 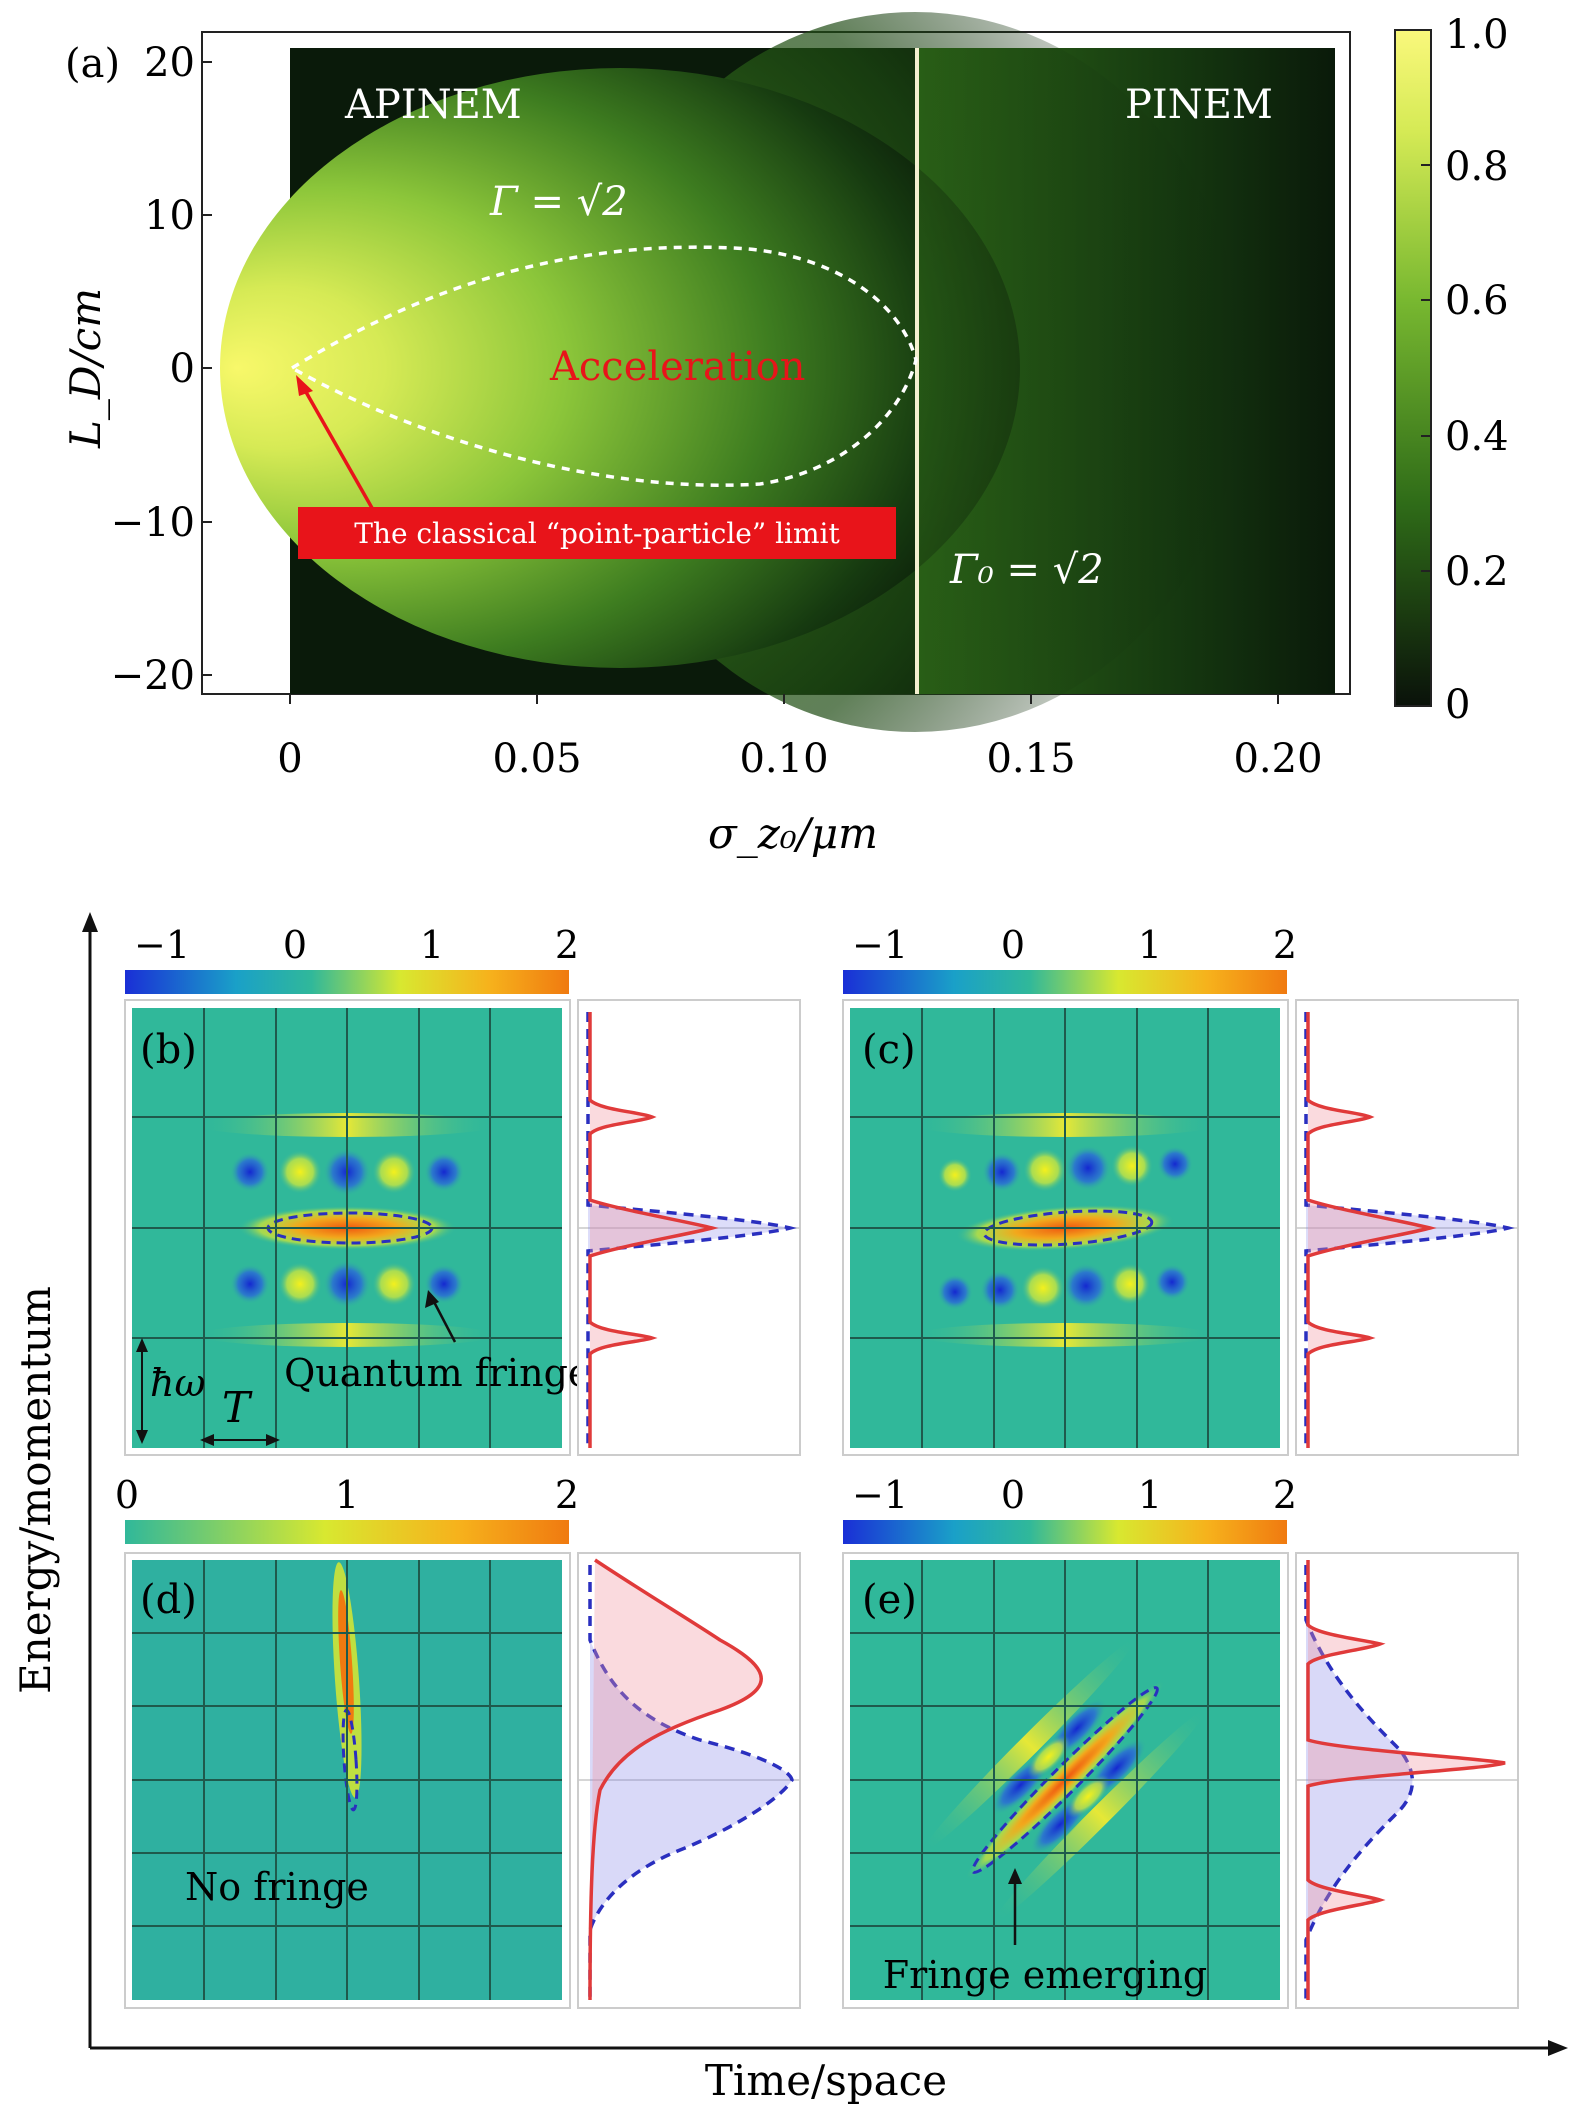 What do you see at coordinates (1457, 705) in the screenshot?
I see `panel-a-colorbar-tick-label: 0` at bounding box center [1457, 705].